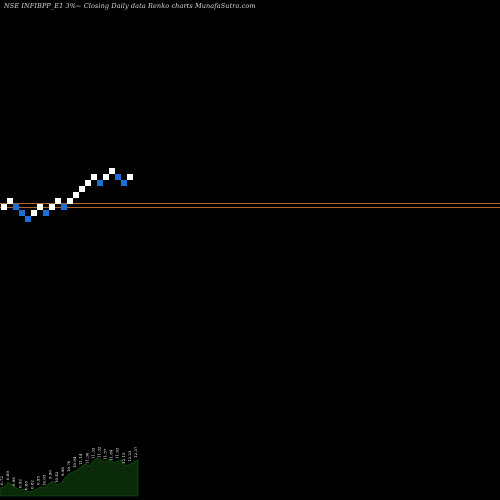 The width and height of the screenshot is (500, 500). What do you see at coordinates (68, 466) in the screenshot?
I see `volume-label: 10.70` at bounding box center [68, 466].